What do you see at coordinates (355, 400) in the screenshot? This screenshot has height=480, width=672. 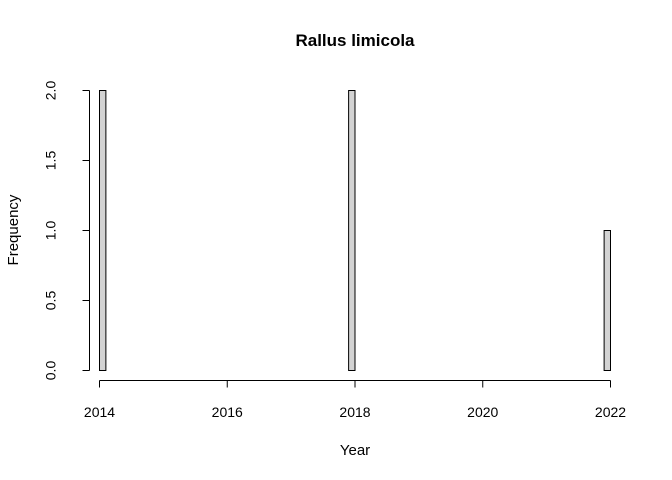 I see `x-axis: 2014 2016 2018 2020 2022` at bounding box center [355, 400].